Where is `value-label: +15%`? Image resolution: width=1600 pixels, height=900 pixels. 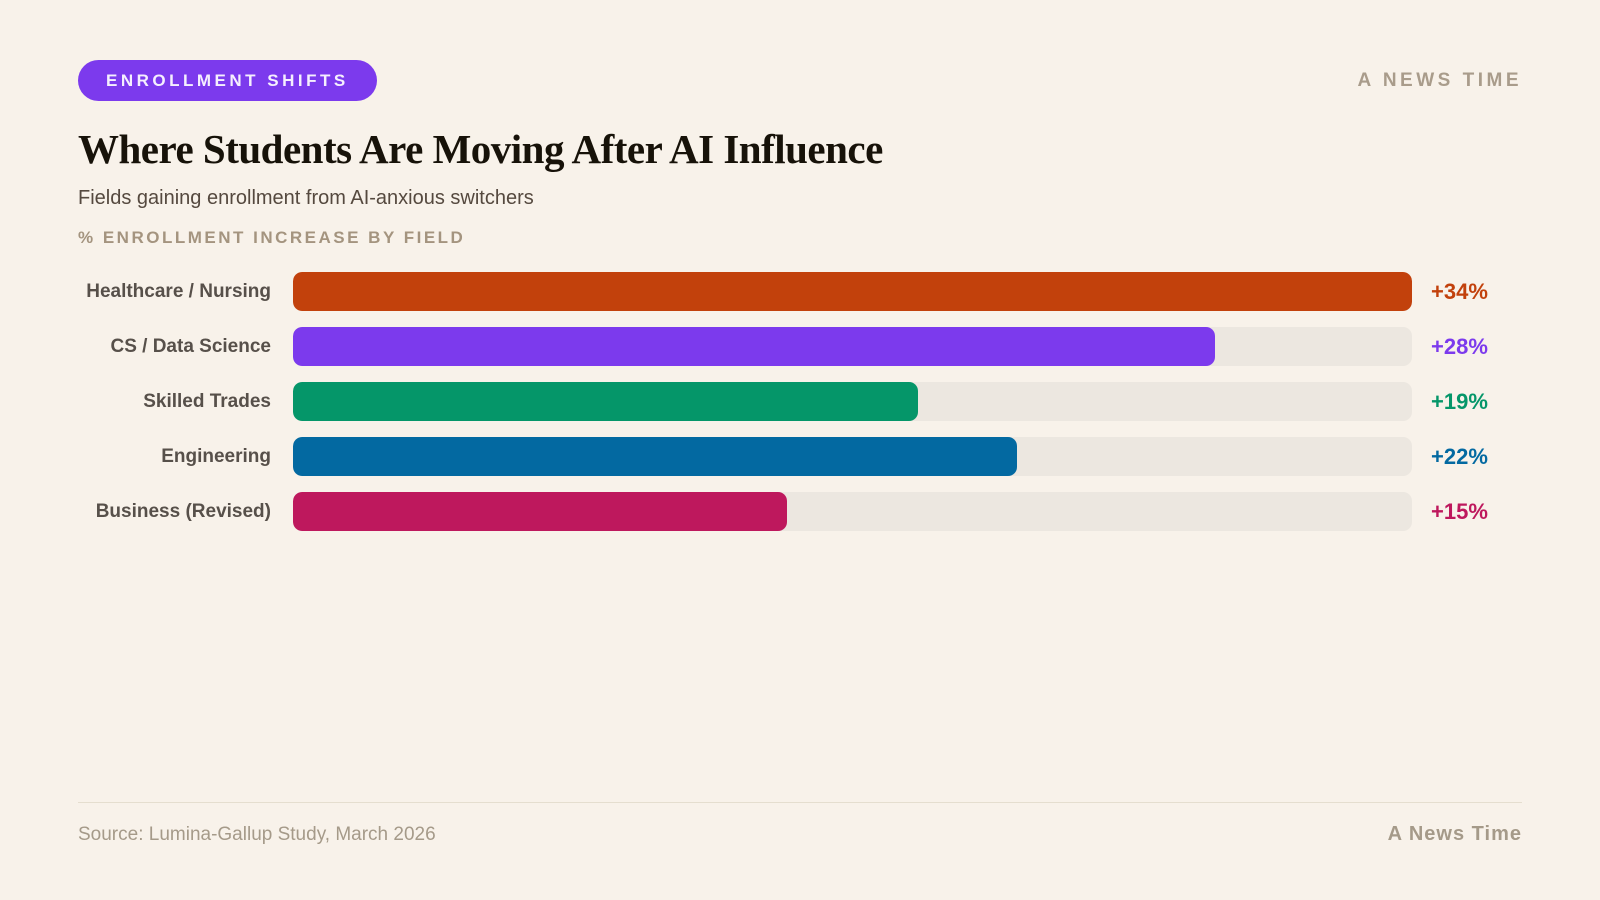 value-label: +15% is located at coordinates (1459, 511).